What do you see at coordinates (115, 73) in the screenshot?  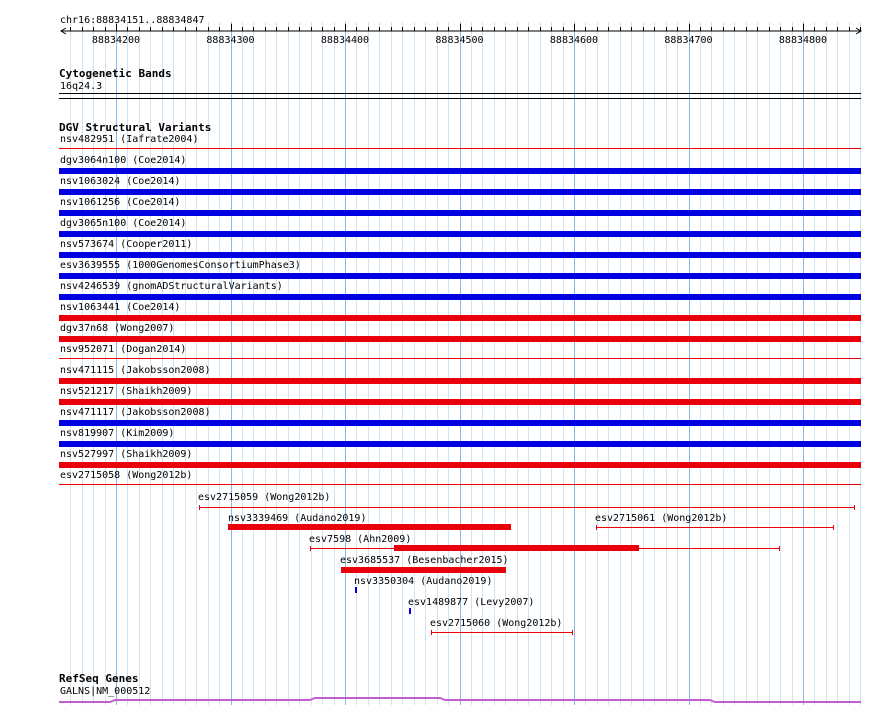 I see `cytoband-track-title: Cytogenetic Bands` at bounding box center [115, 73].